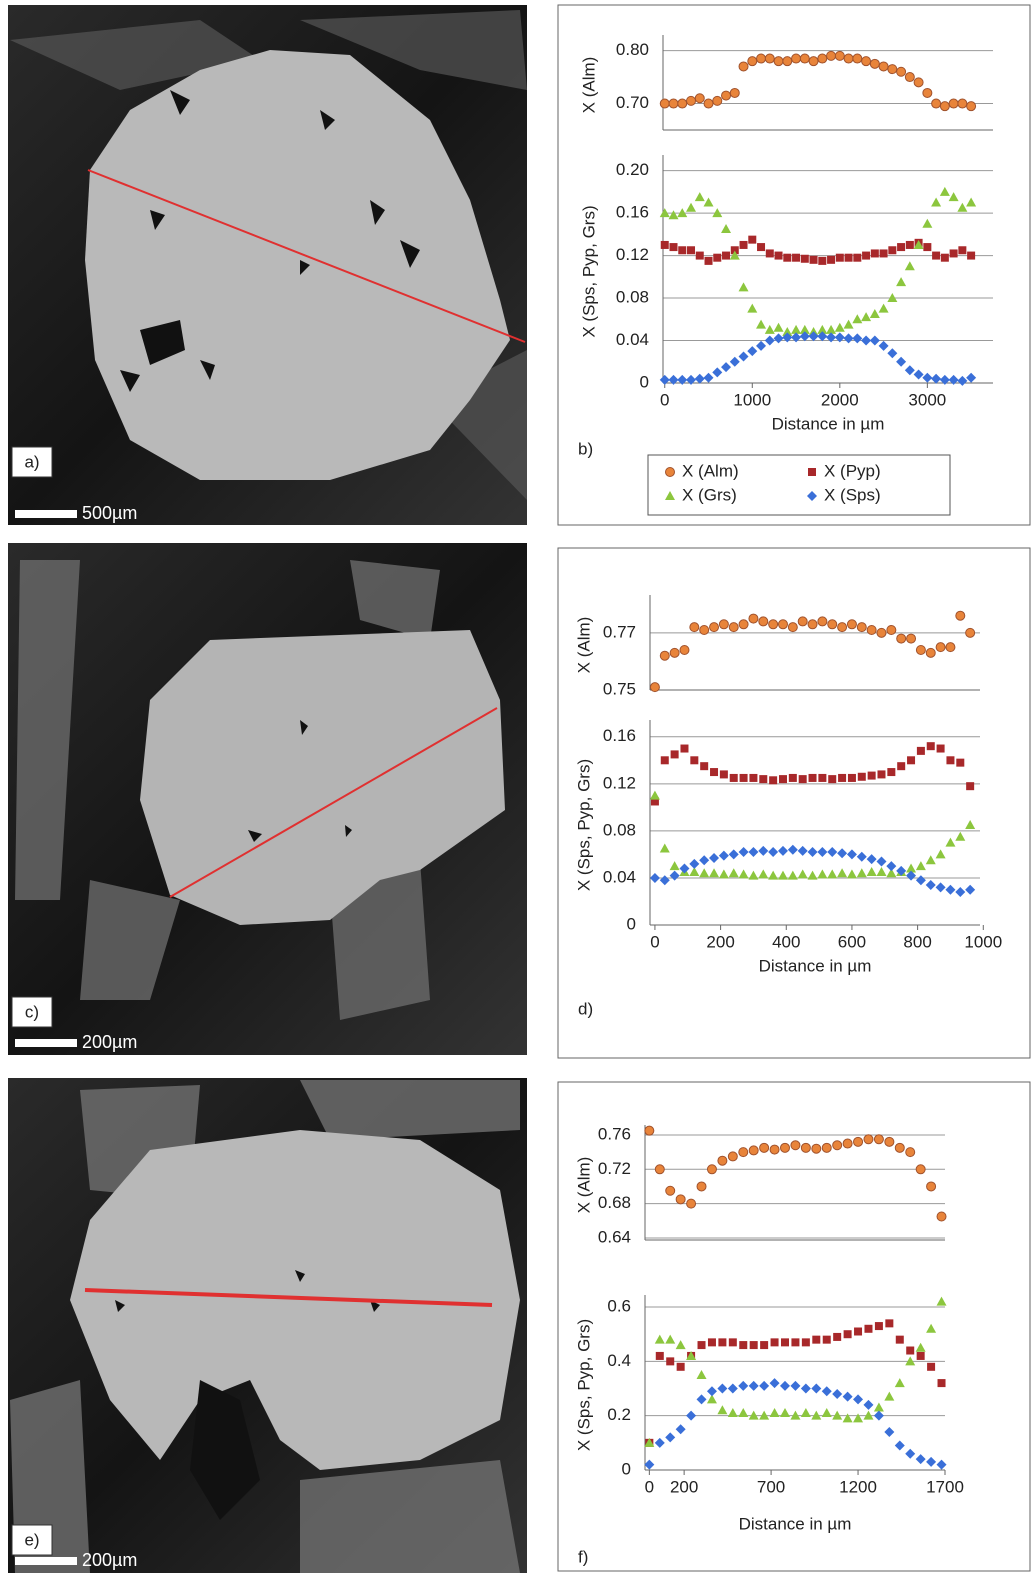  What do you see at coordinates (585, 448) in the screenshot?
I see `panel-label: b)` at bounding box center [585, 448].